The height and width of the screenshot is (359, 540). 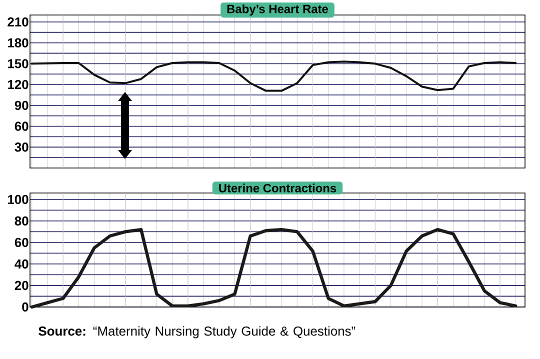 I want to click on y-tick-label: 150, so click(x=18, y=63).